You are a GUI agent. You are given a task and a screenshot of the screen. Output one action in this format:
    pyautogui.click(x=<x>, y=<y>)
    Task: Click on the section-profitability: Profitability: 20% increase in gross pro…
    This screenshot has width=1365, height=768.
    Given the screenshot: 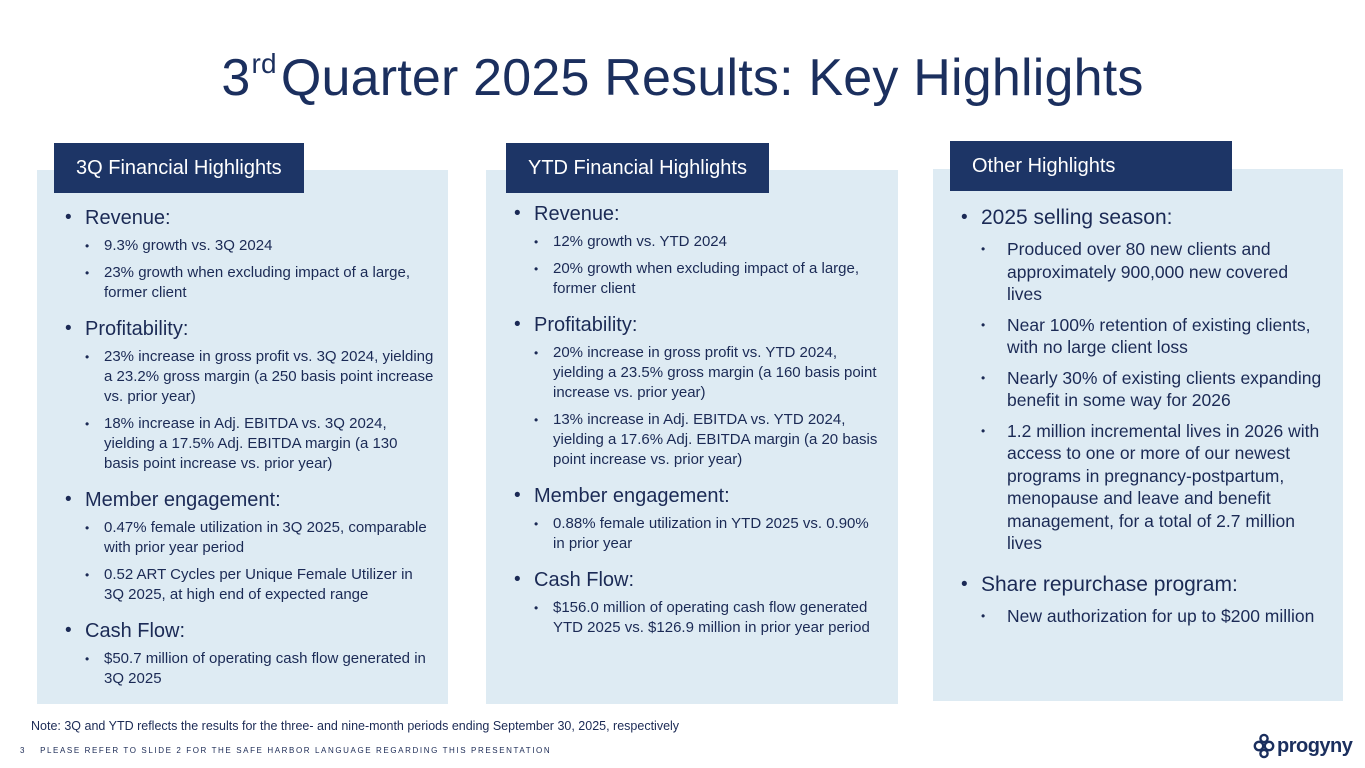 What is the action you would take?
    pyautogui.click(x=698, y=391)
    